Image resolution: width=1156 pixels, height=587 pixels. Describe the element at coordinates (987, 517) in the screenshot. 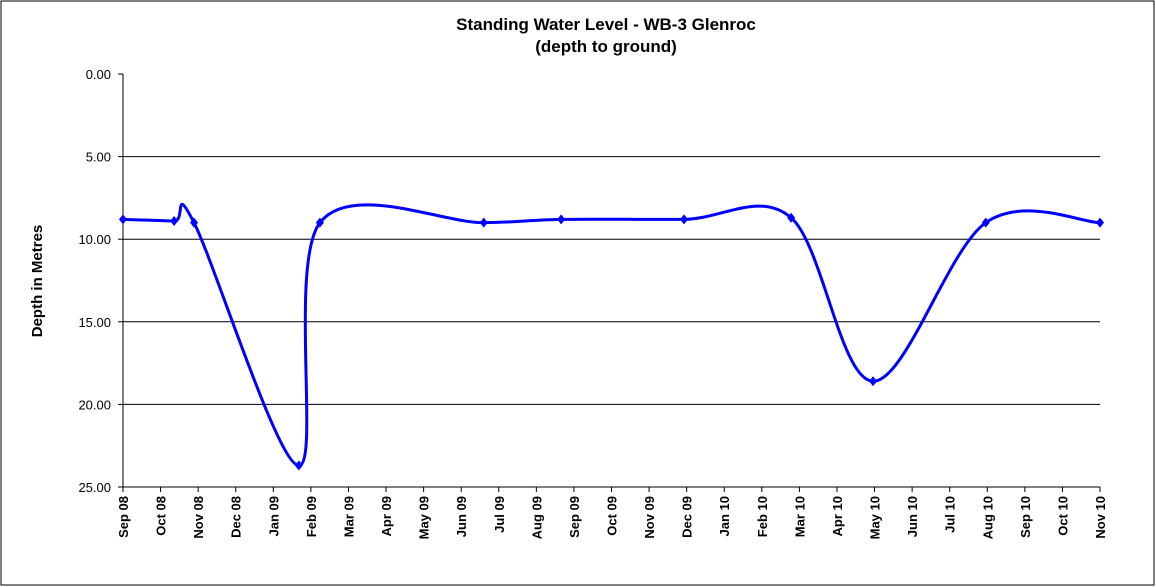

I see `x-tick-label: Aug 10` at that location.